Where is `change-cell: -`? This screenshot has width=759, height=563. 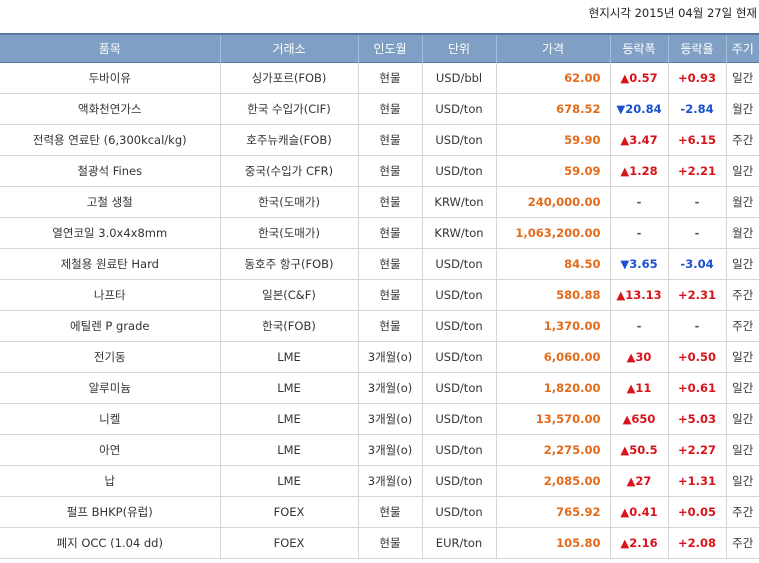 change-cell: - is located at coordinates (639, 202).